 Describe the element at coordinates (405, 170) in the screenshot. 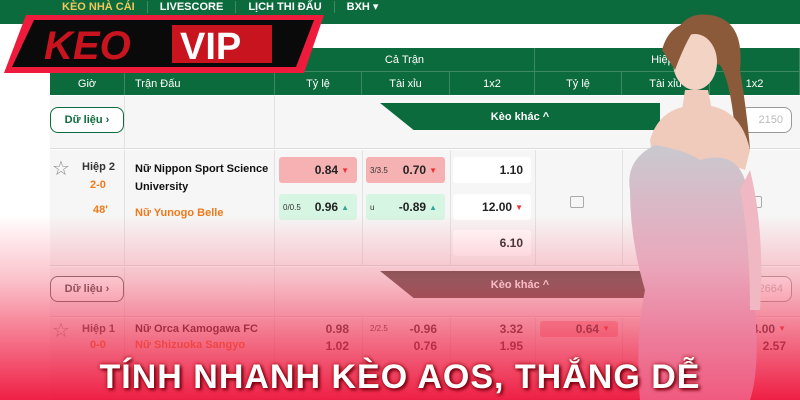

I see `odd-ou-over: 3/3.5 0.70 ▼` at that location.